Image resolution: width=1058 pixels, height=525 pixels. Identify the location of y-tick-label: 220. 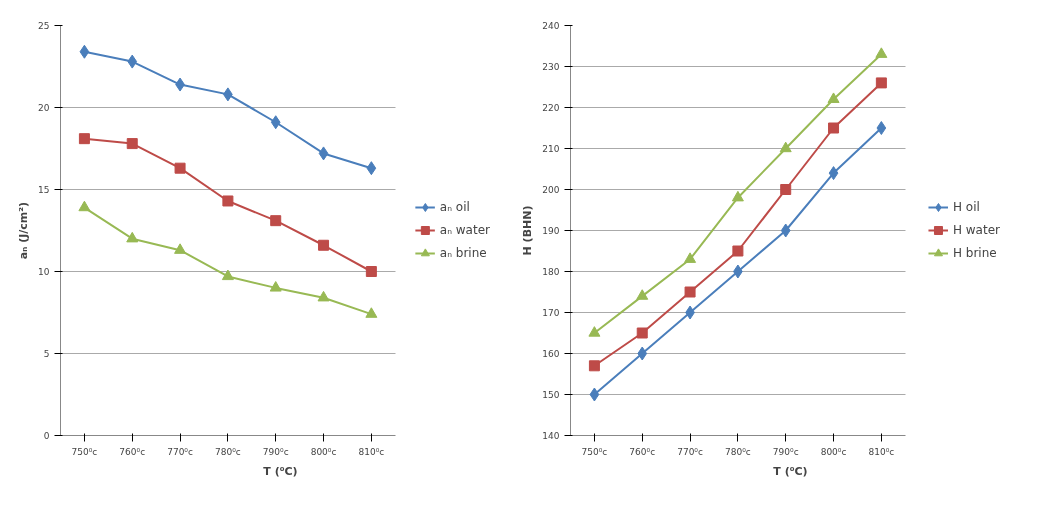
(551, 108).